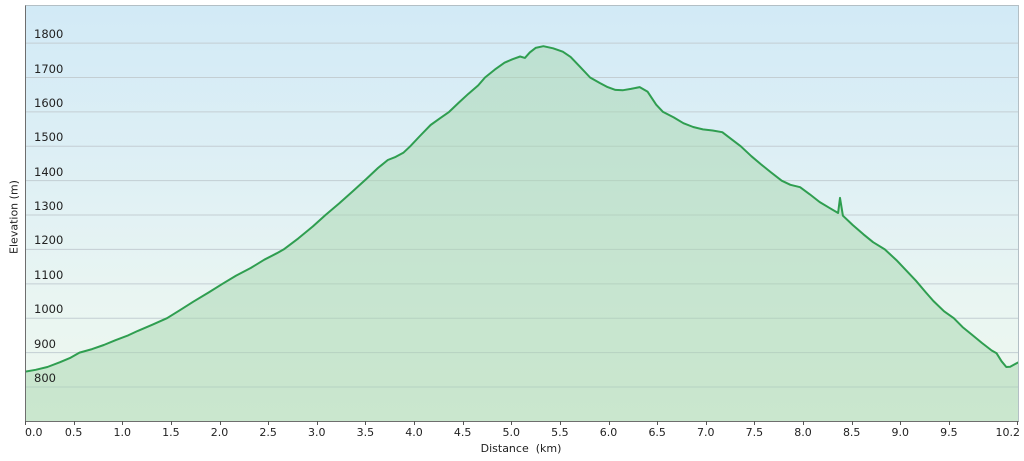 This screenshot has width=1024, height=461. What do you see at coordinates (49, 68) in the screenshot?
I see `y-axis-tick-label: 1700` at bounding box center [49, 68].